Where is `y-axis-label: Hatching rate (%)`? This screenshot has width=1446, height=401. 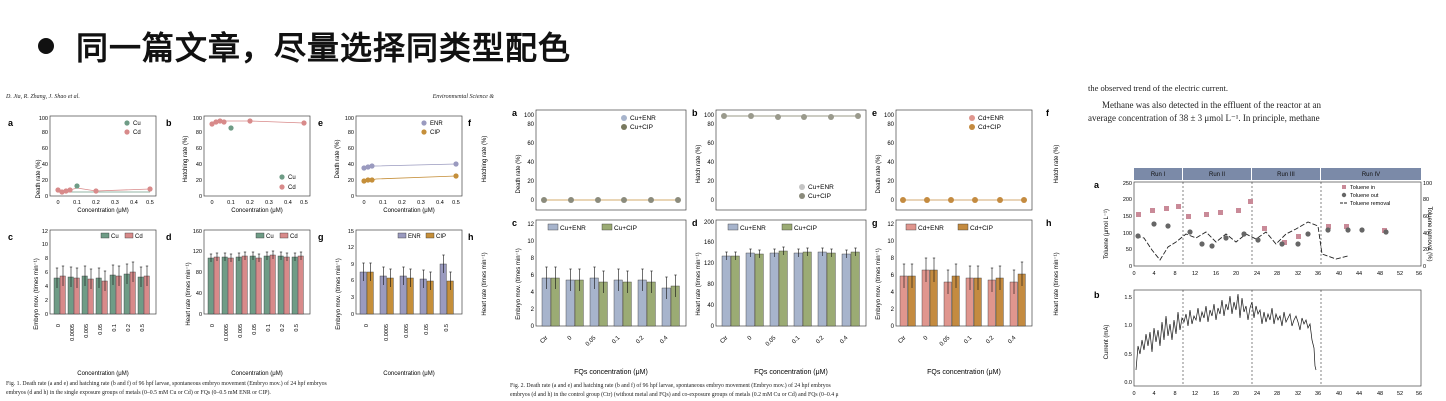
y-axis-label: Hatching rate (%) is located at coordinates (485, 159).